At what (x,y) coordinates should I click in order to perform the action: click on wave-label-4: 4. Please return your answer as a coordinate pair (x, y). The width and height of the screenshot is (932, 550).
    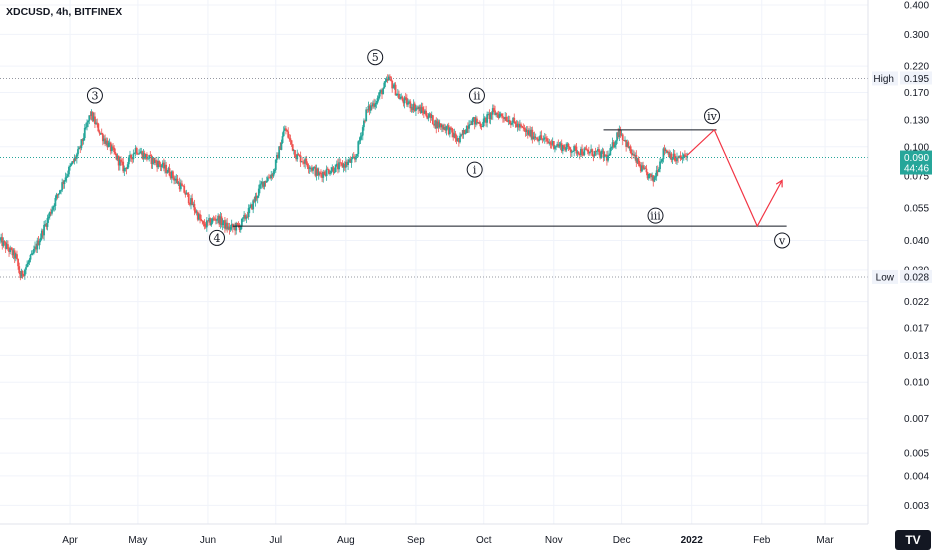
    Looking at the image, I should click on (217, 237).